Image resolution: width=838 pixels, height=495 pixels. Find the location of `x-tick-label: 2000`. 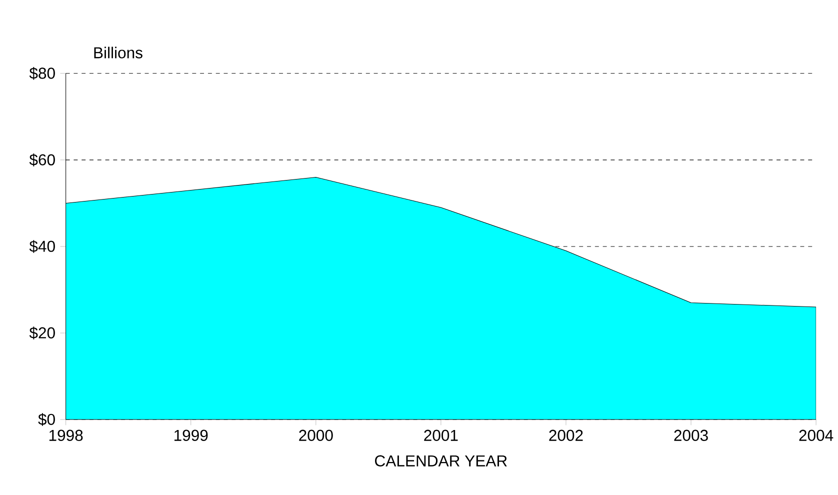

x-tick-label: 2000 is located at coordinates (316, 436).